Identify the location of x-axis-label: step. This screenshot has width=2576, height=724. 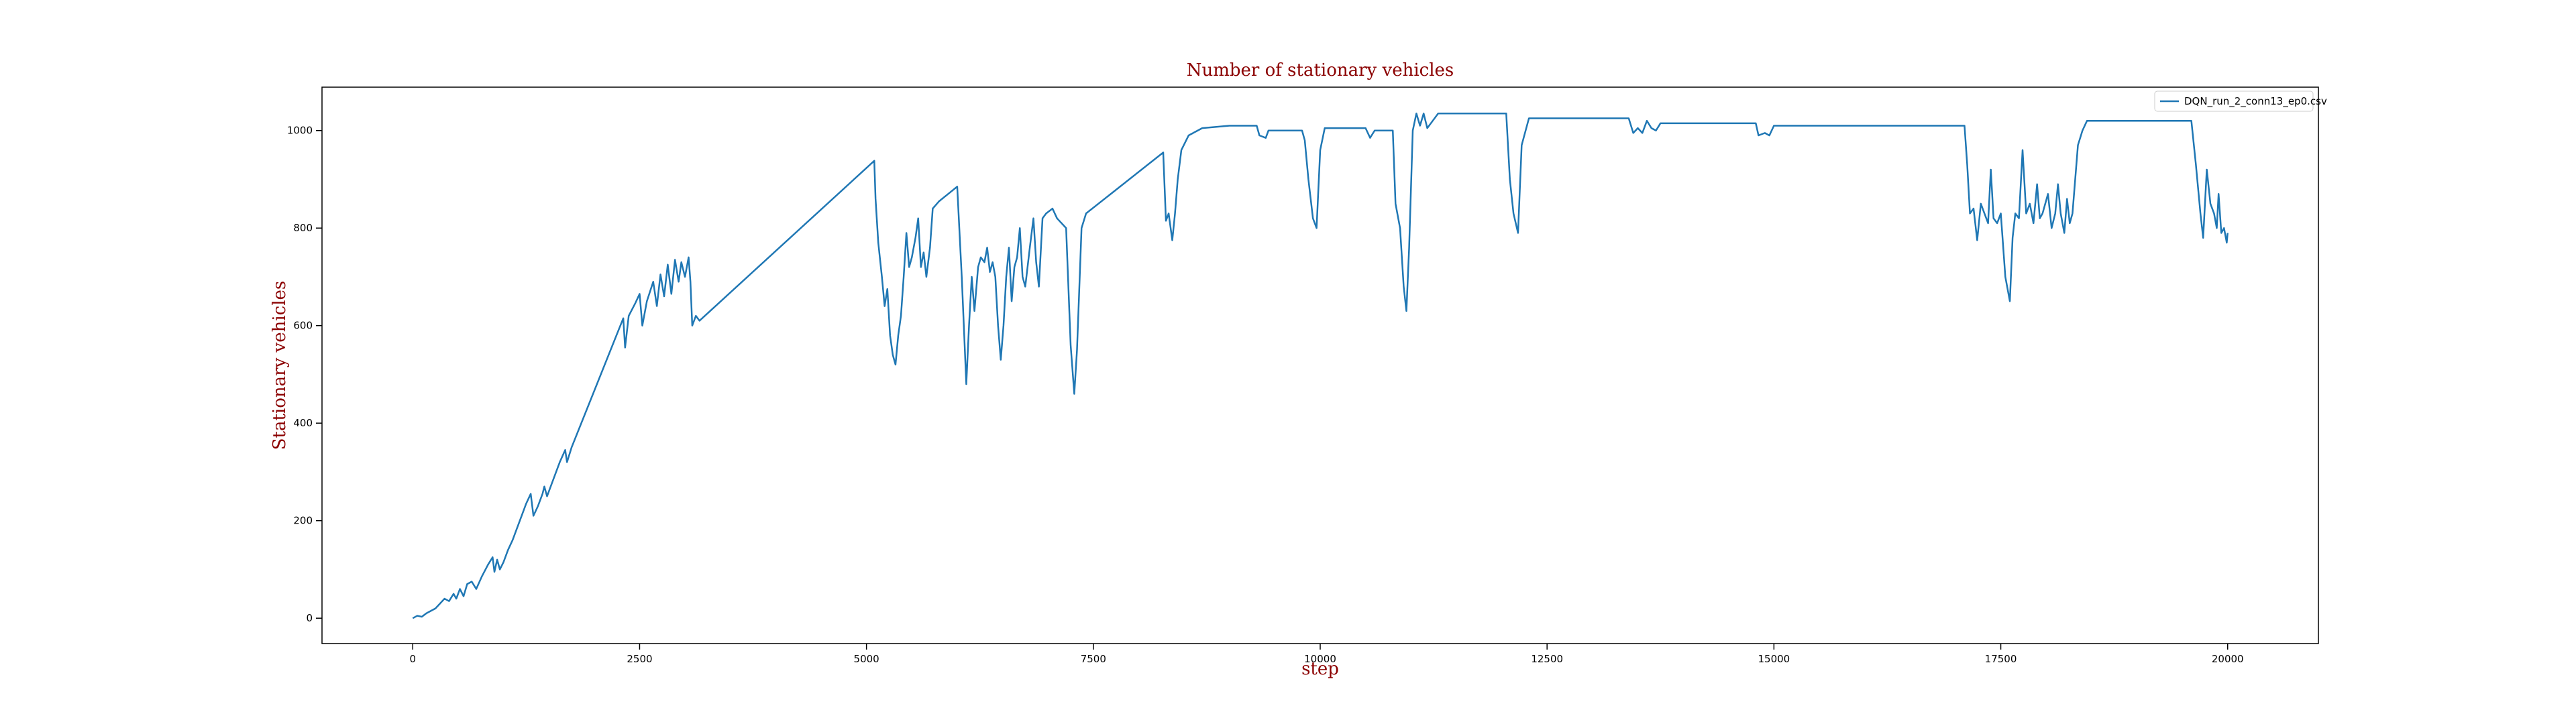
(1320, 669).